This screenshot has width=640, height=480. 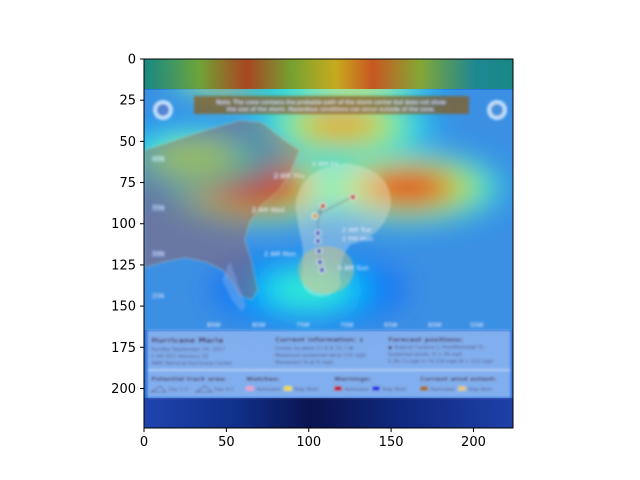 I want to click on track-area-title: Potential track area:, so click(x=189, y=379).